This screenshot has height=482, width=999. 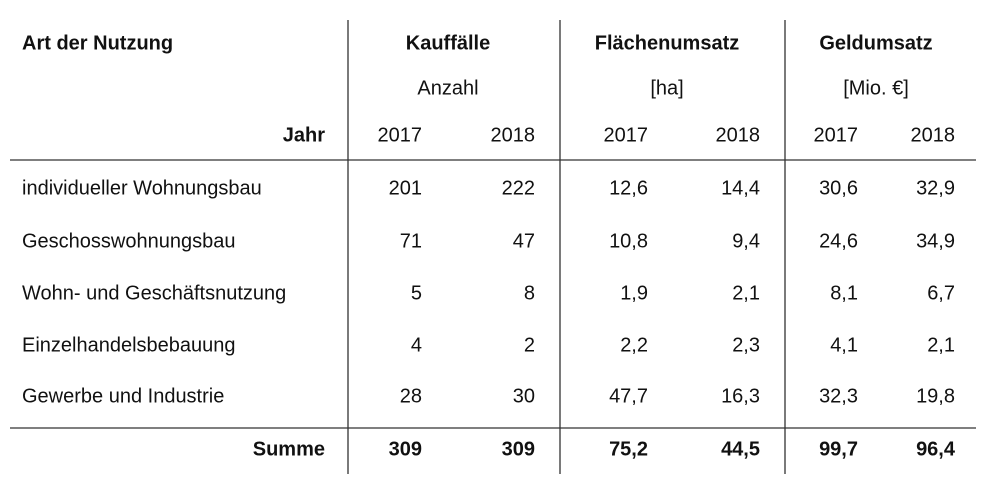 I want to click on total-cell: 99,7, so click(x=838, y=449).